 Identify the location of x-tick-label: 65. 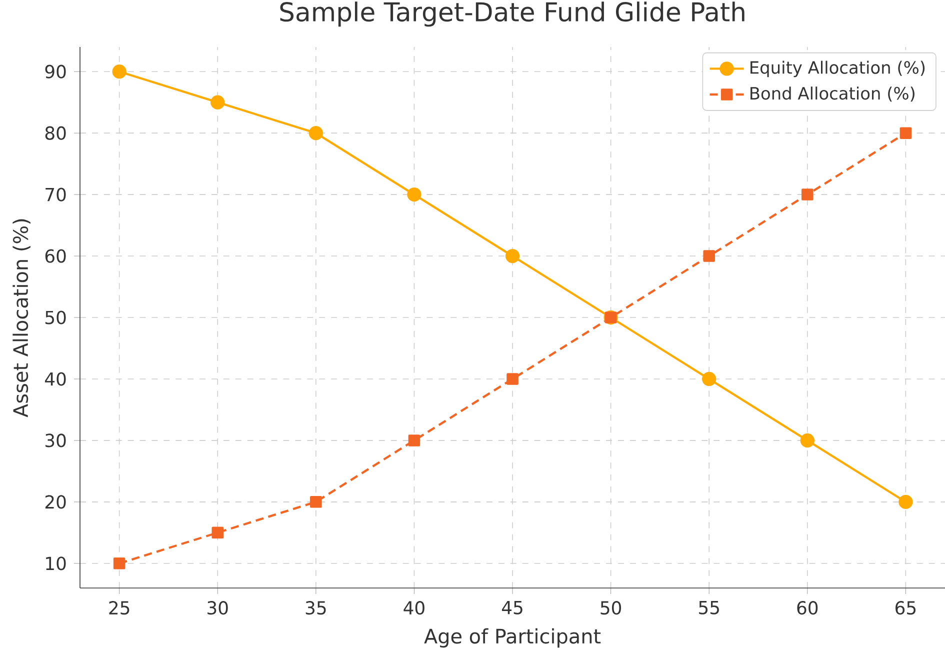
(906, 608).